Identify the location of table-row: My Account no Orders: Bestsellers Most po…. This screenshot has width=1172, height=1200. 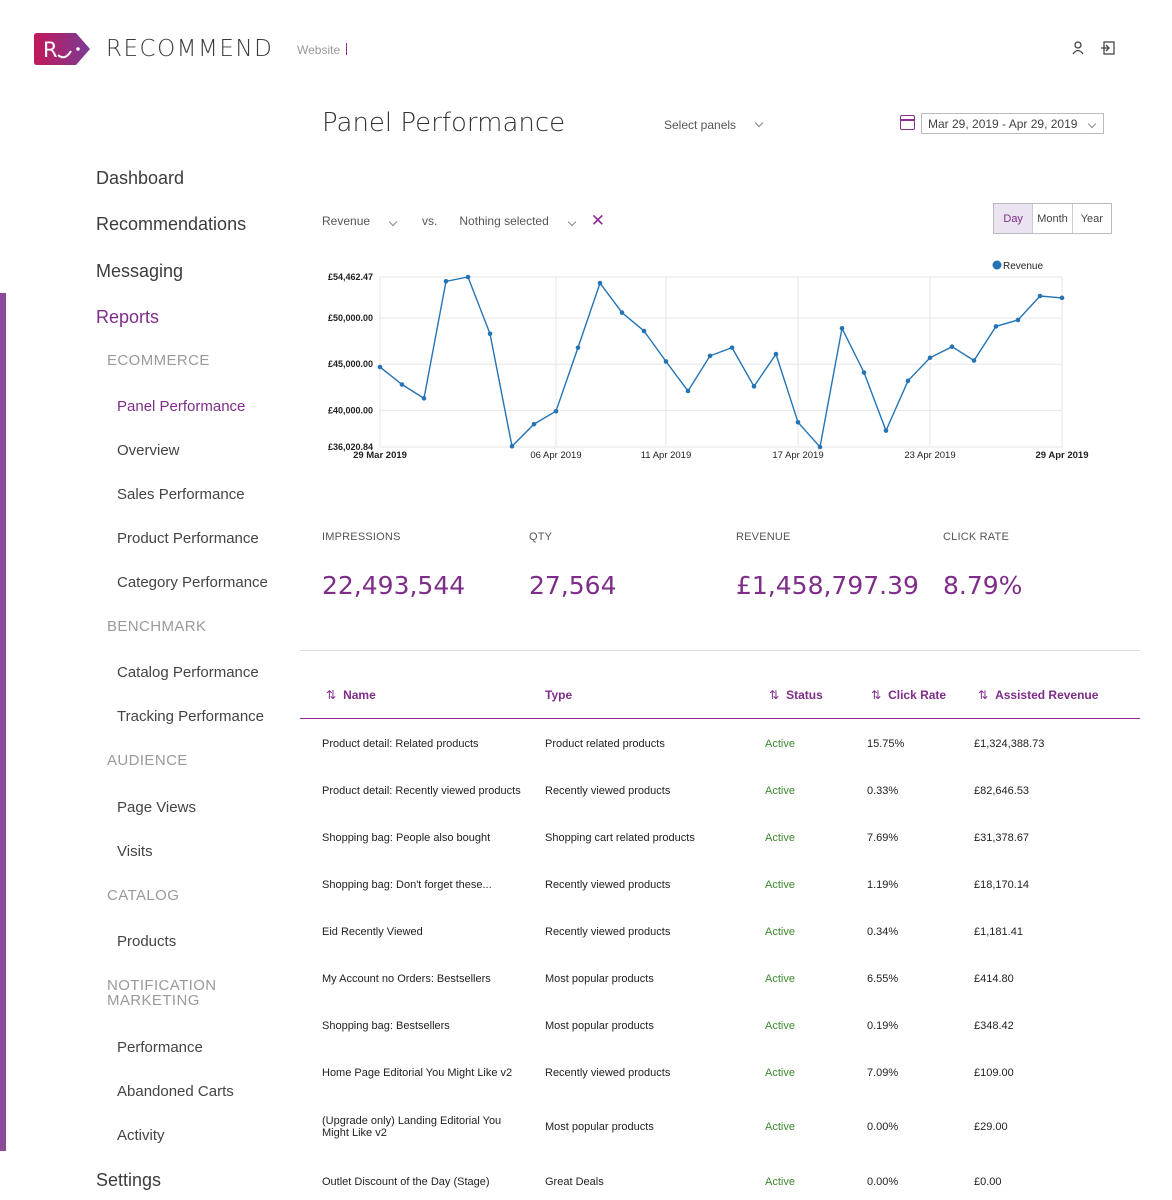
(720, 978).